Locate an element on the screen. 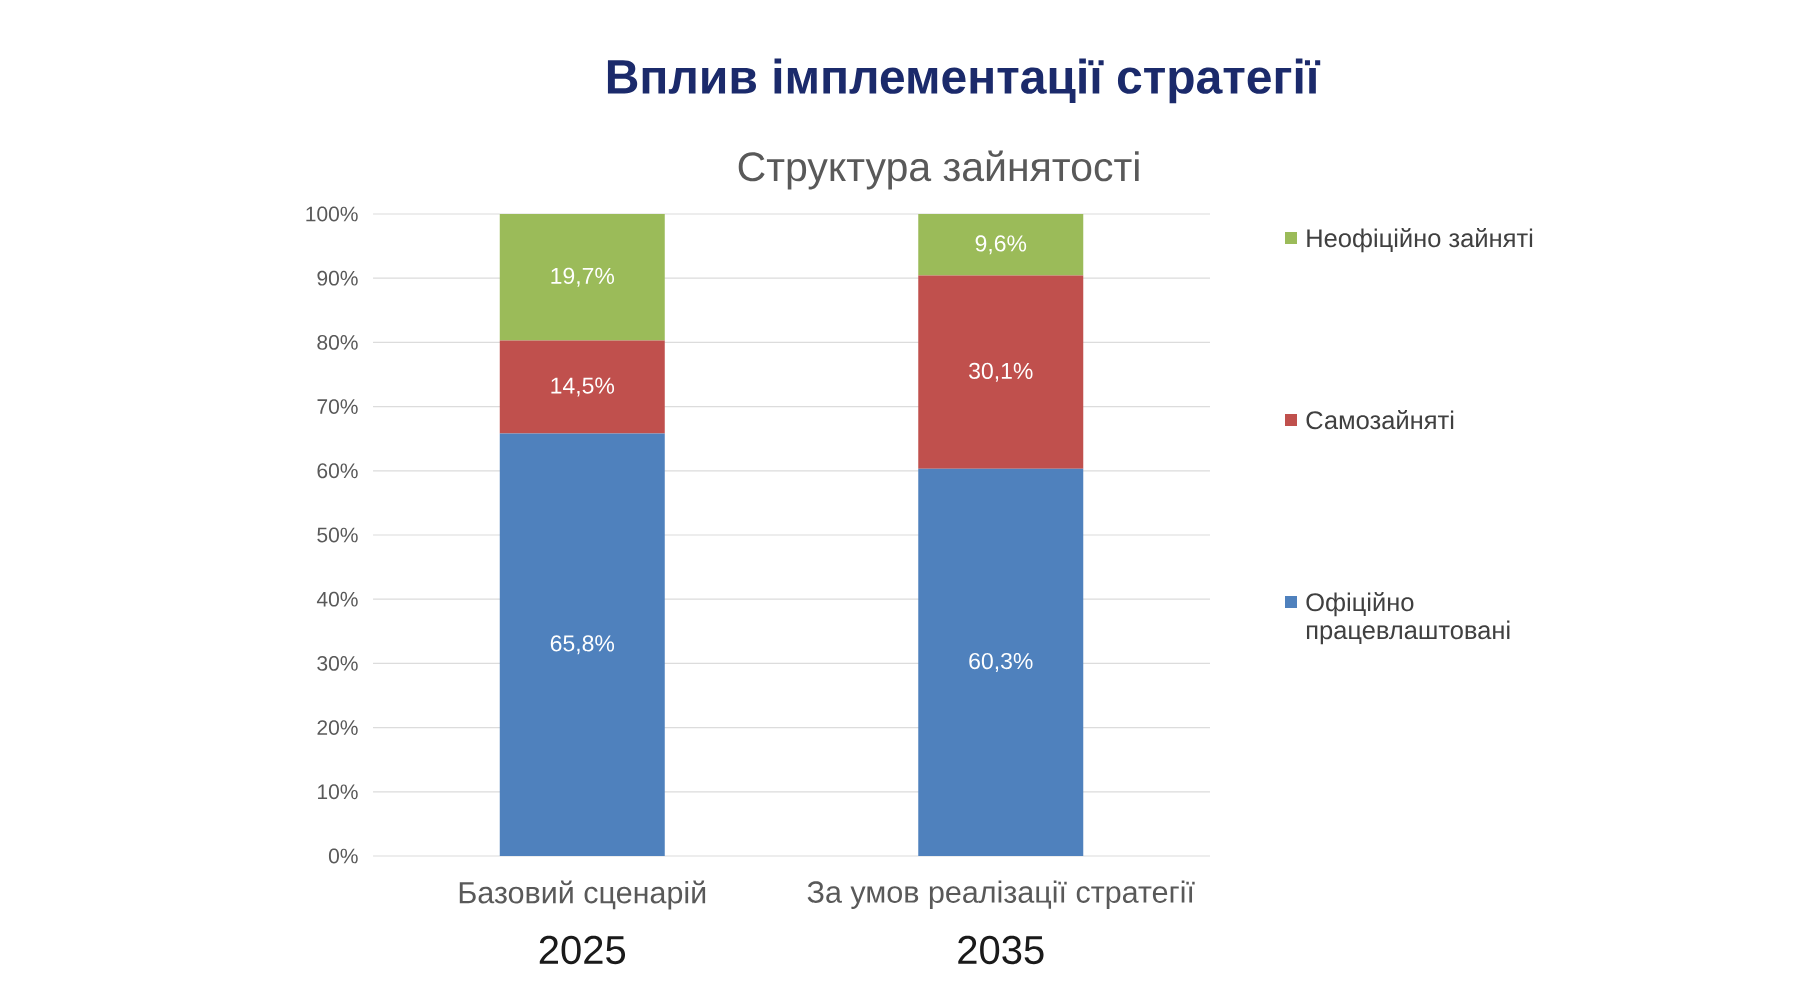  y-tick-label: 50% is located at coordinates (337, 535).